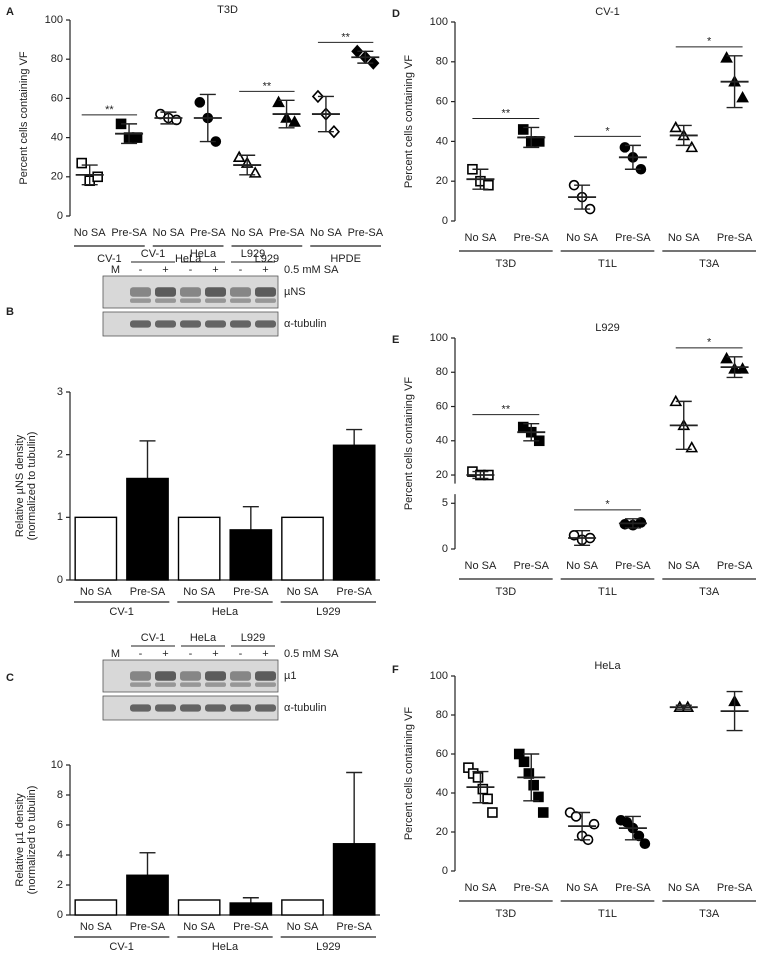 This screenshot has height=966, width=776. I want to click on lane-label: +, so click(165, 654).